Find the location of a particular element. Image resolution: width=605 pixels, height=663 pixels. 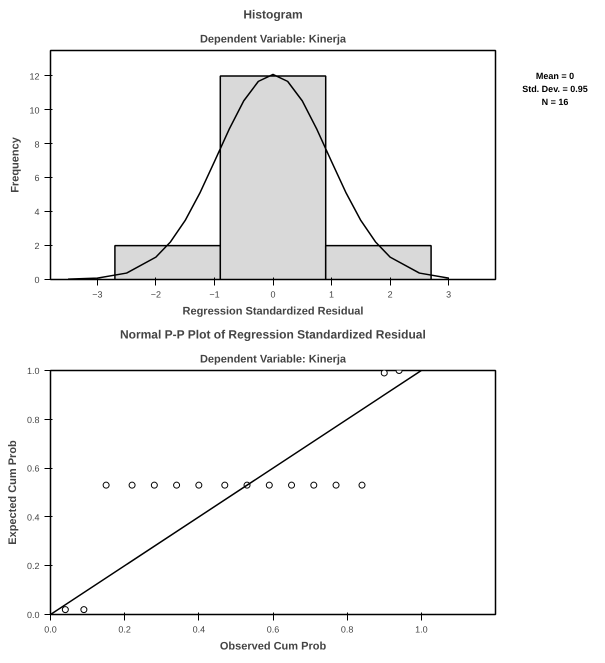

x-tick-label: 2 is located at coordinates (390, 295).